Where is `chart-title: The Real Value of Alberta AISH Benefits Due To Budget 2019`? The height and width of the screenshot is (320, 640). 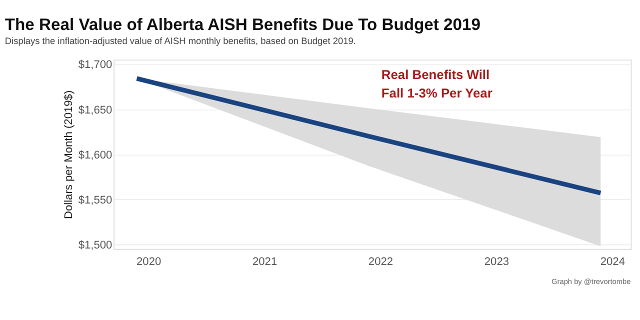
chart-title: The Real Value of Alberta AISH Benefits Due To Budget 2019 is located at coordinates (242, 24).